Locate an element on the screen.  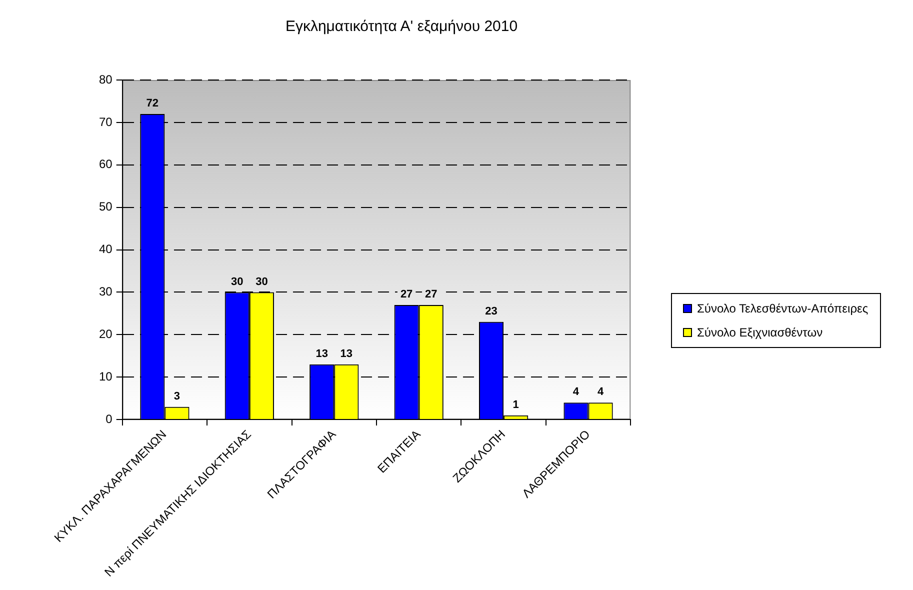
data-label: 23 is located at coordinates (491, 311).